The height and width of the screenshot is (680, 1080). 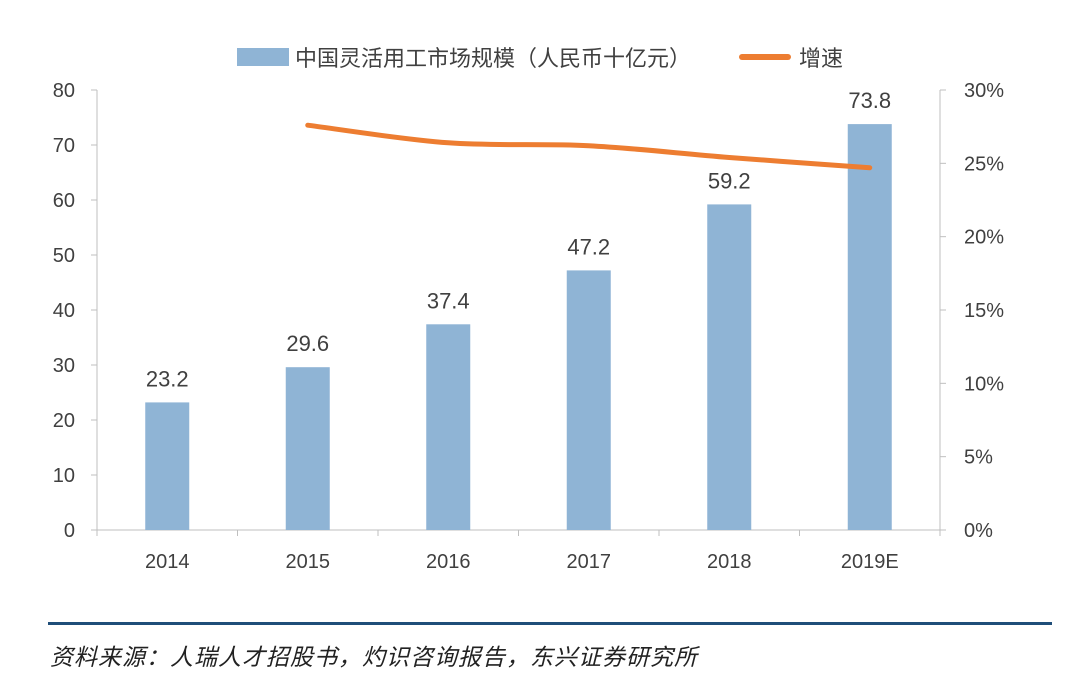 What do you see at coordinates (167, 378) in the screenshot?
I see `bar-data-label: 23.2` at bounding box center [167, 378].